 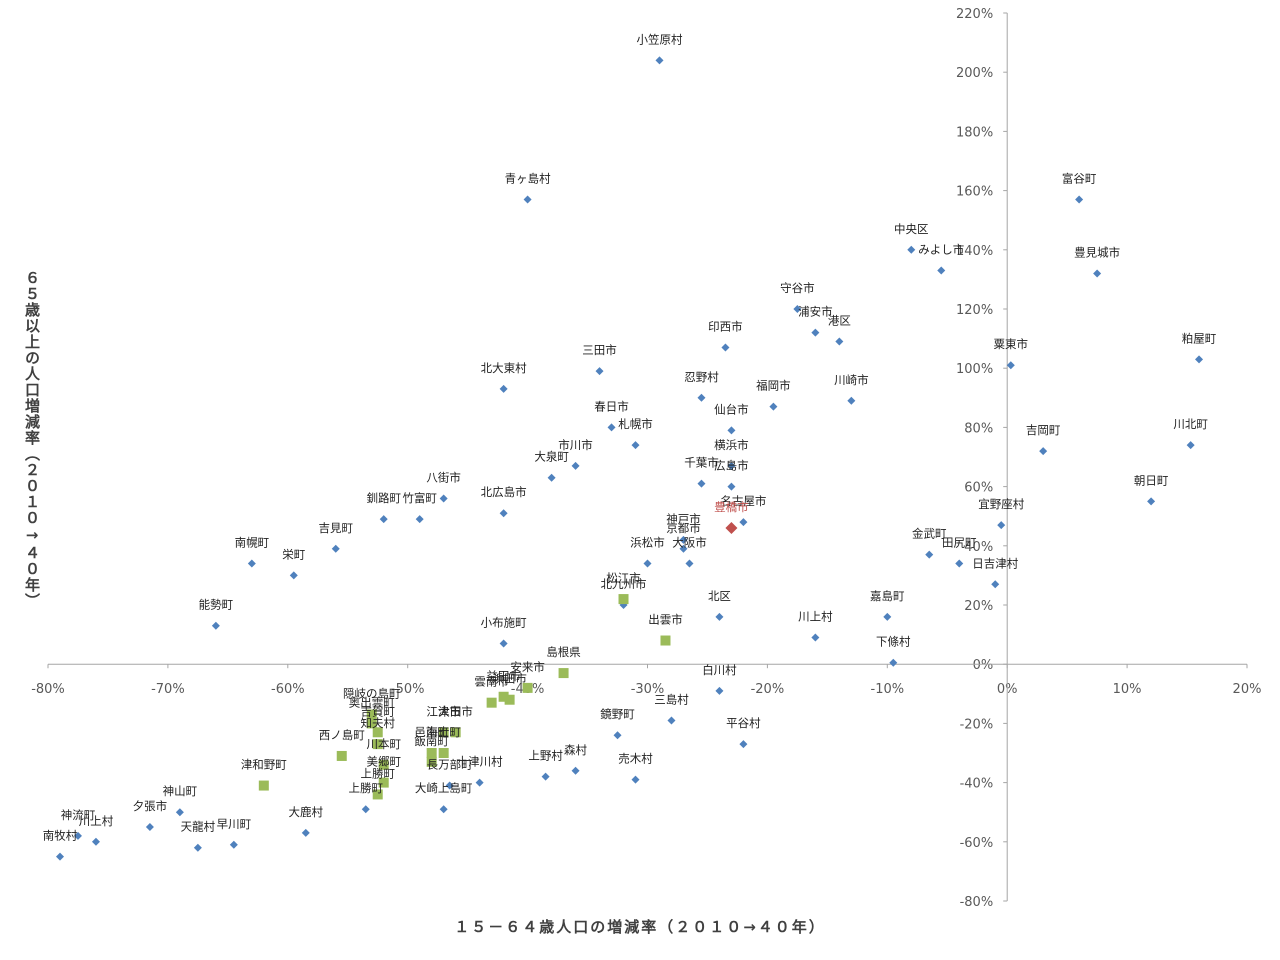 What do you see at coordinates (983, 665) in the screenshot?
I see `y-tick-label: 0%` at bounding box center [983, 665].